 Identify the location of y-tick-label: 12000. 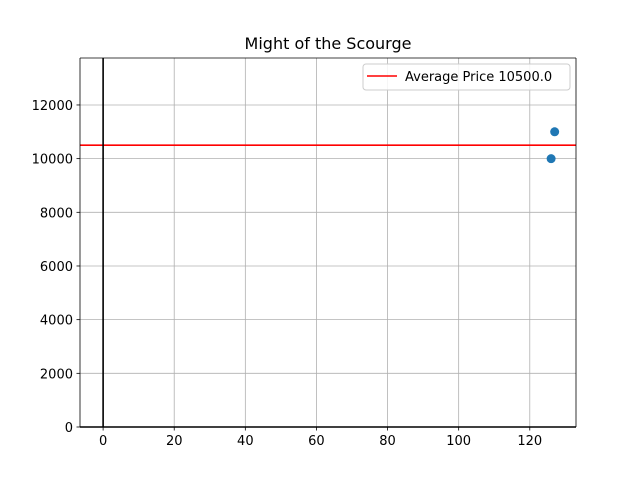
(52, 106).